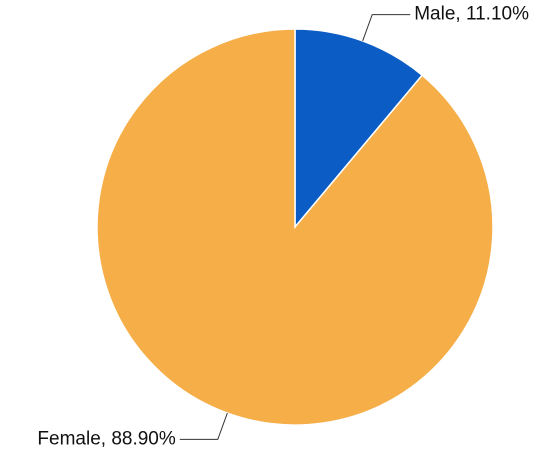 The width and height of the screenshot is (550, 453). What do you see at coordinates (106, 438) in the screenshot?
I see `slice-label: Female, 88.90%` at bounding box center [106, 438].